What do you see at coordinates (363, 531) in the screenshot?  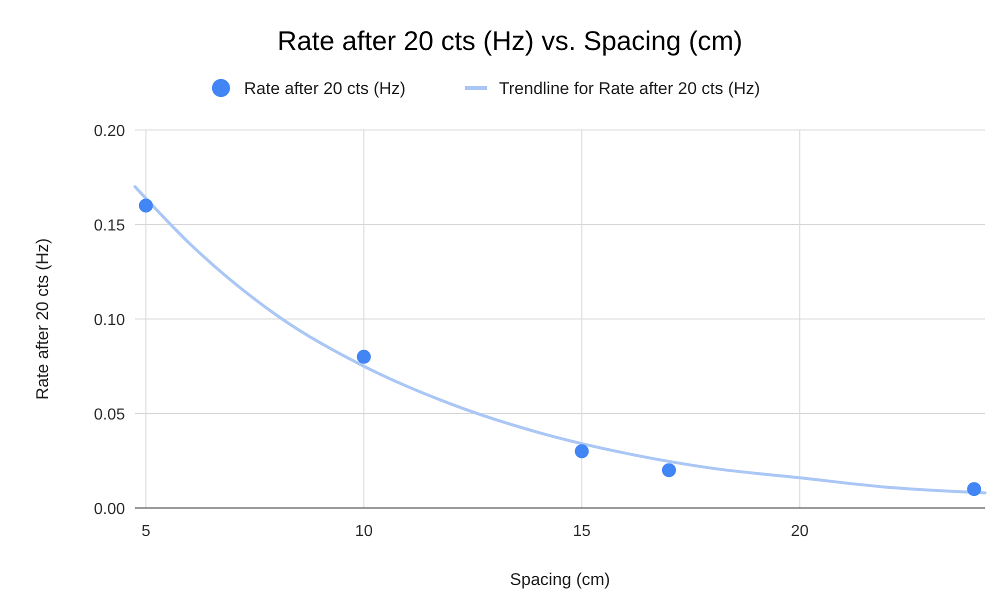 I see `x-tick-label: 10` at bounding box center [363, 531].